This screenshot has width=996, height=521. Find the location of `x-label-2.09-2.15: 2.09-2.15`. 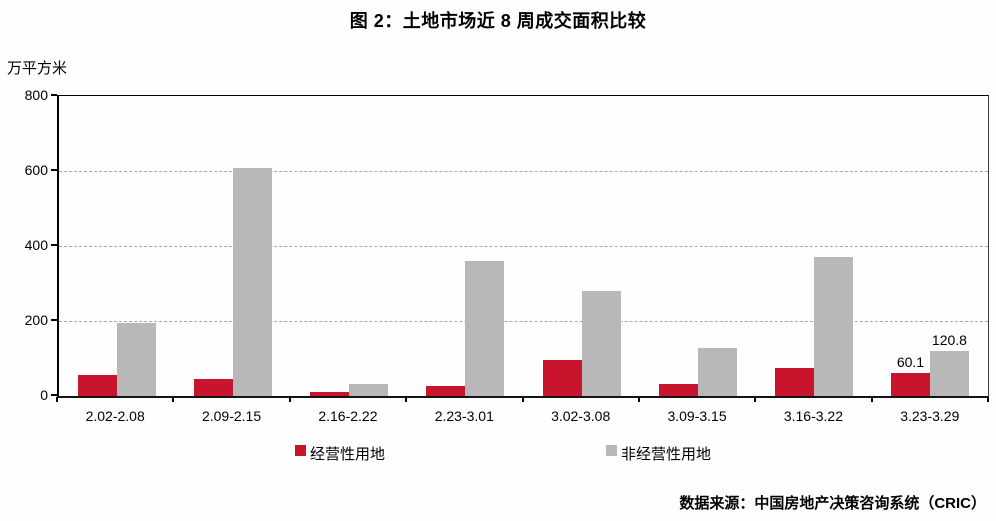

x-label-2.09-2.15: 2.09-2.15 is located at coordinates (231, 416).